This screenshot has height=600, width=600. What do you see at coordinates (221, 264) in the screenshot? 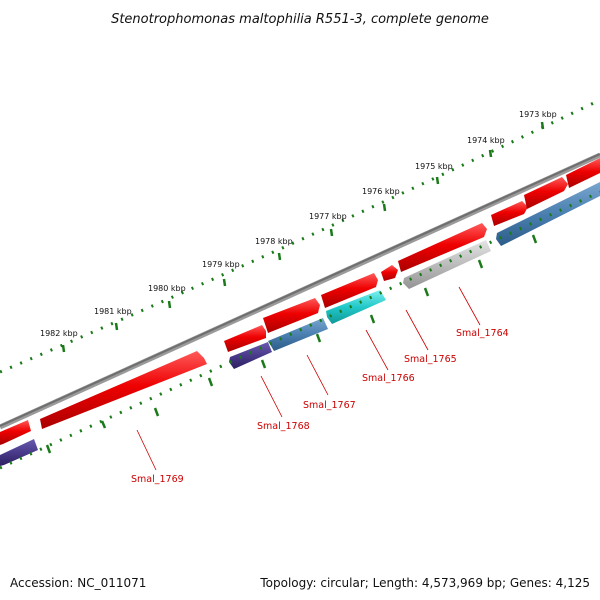
I see `scale-label: 1979 kbp` at bounding box center [221, 264].